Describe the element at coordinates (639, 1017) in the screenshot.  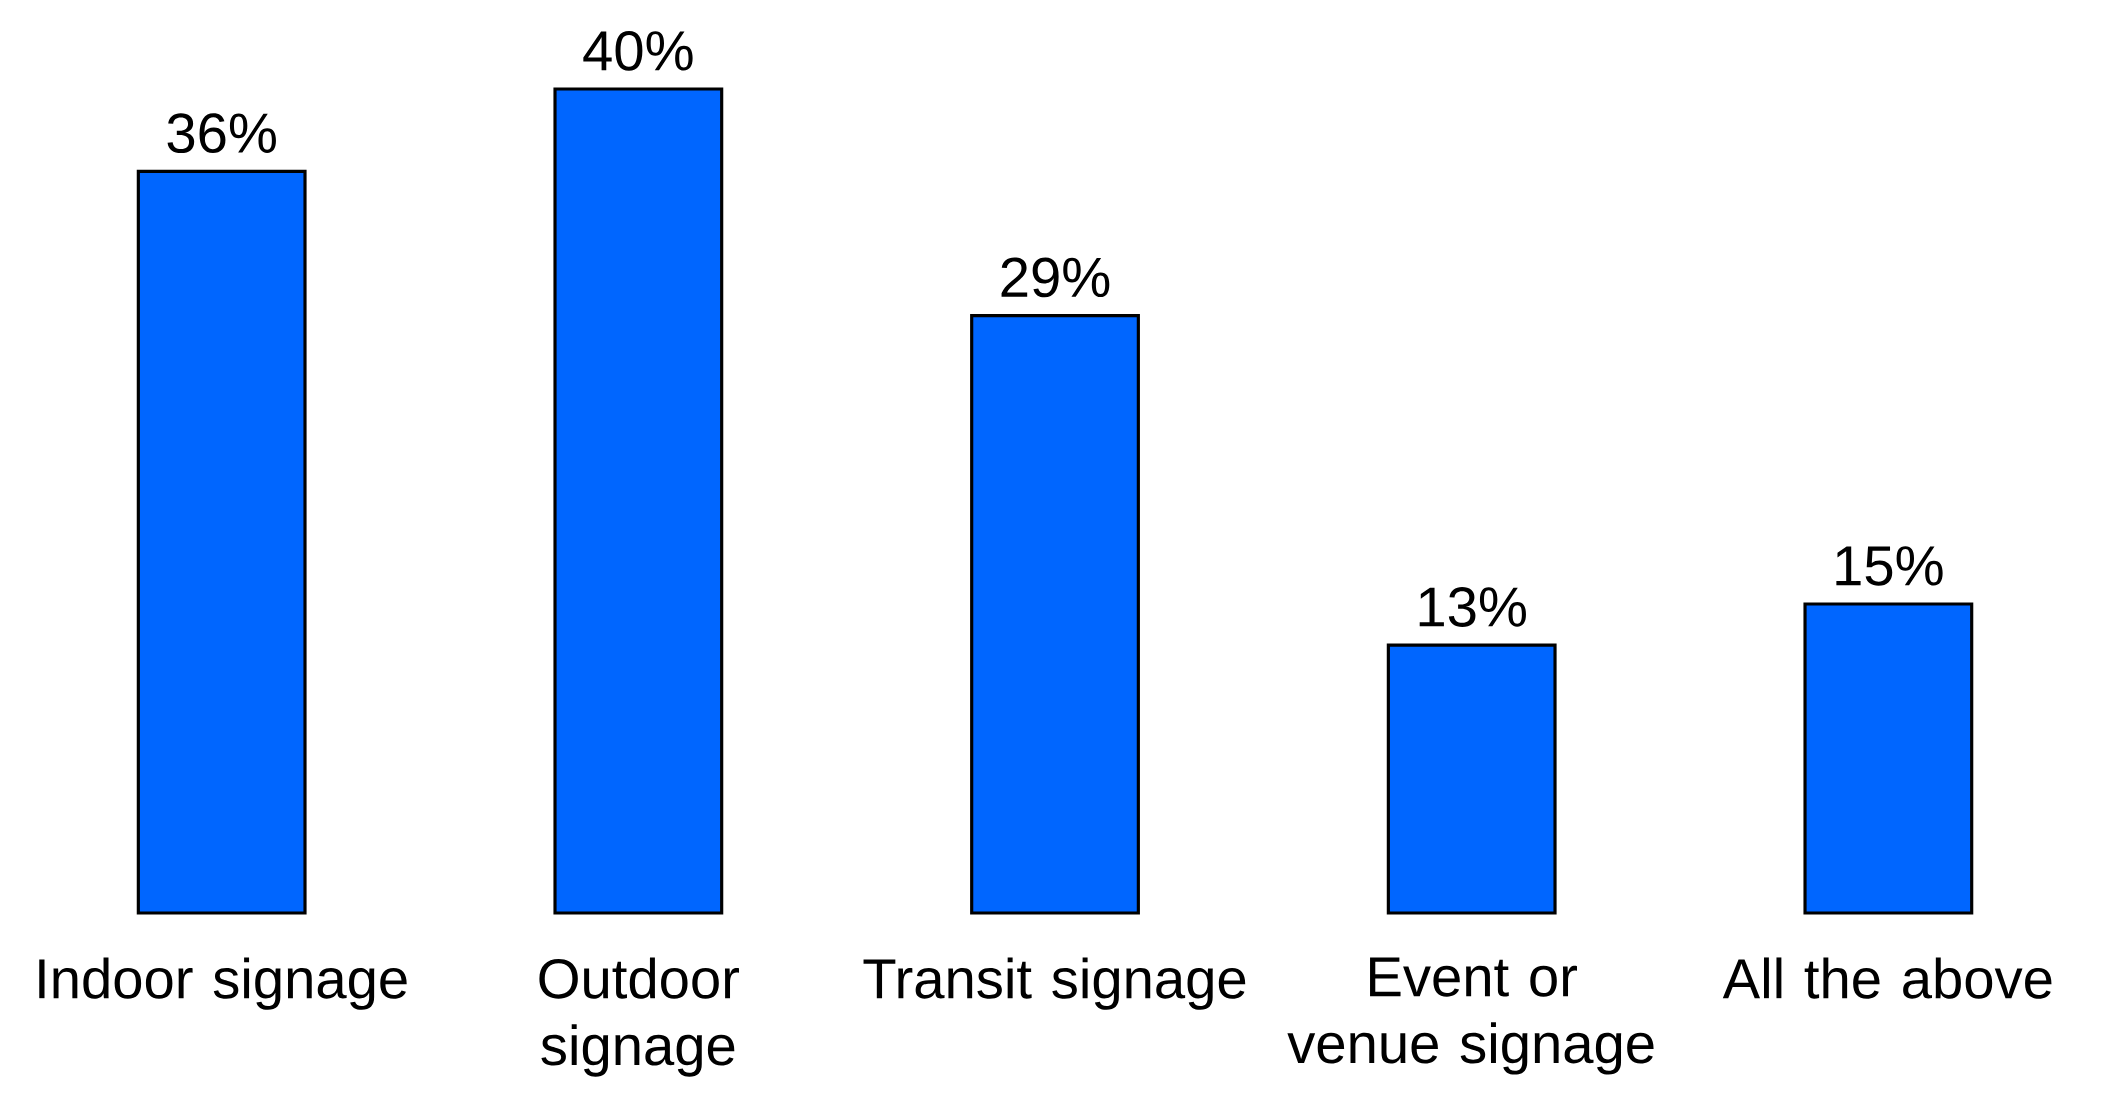
I see `x-tick-label: Outdoor signage` at that location.